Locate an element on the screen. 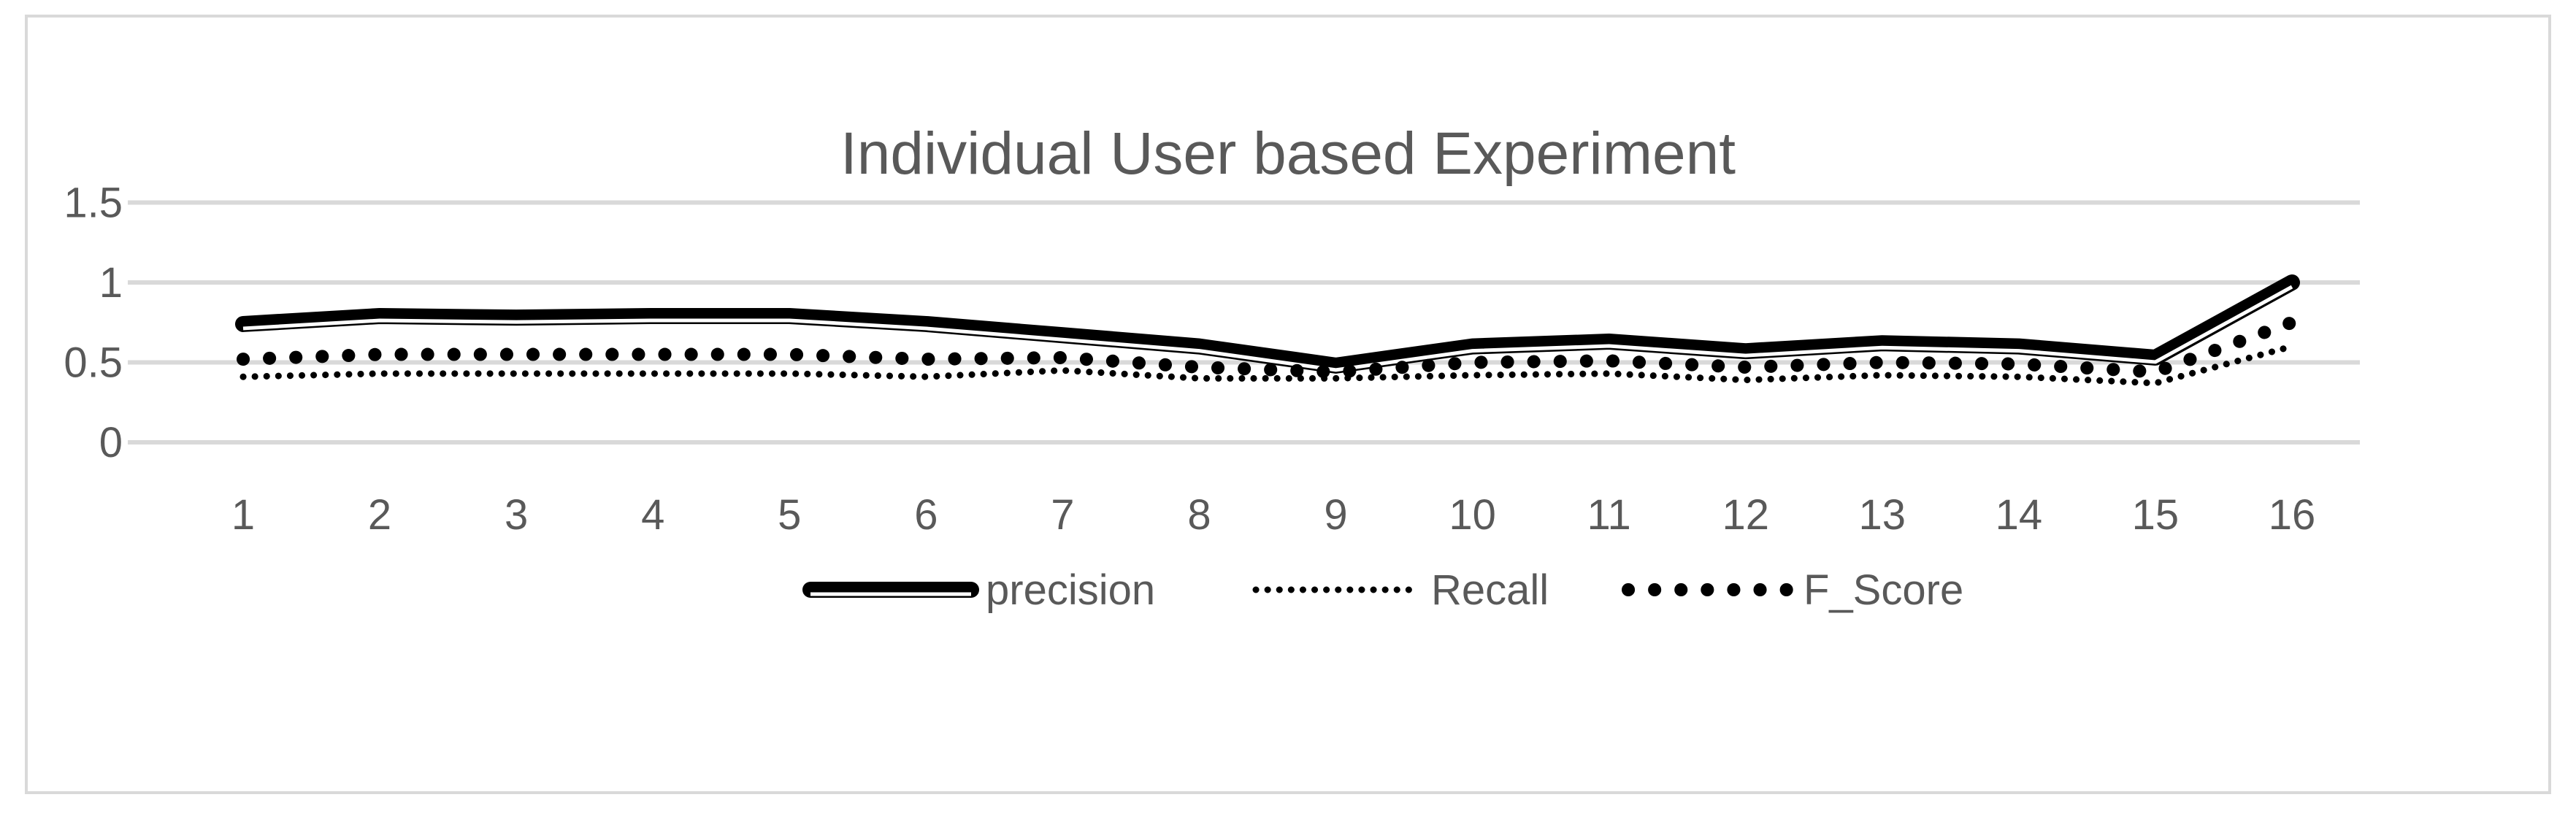 The width and height of the screenshot is (2576, 835). chart-title: Individual User based Experiment is located at coordinates (1288, 153).